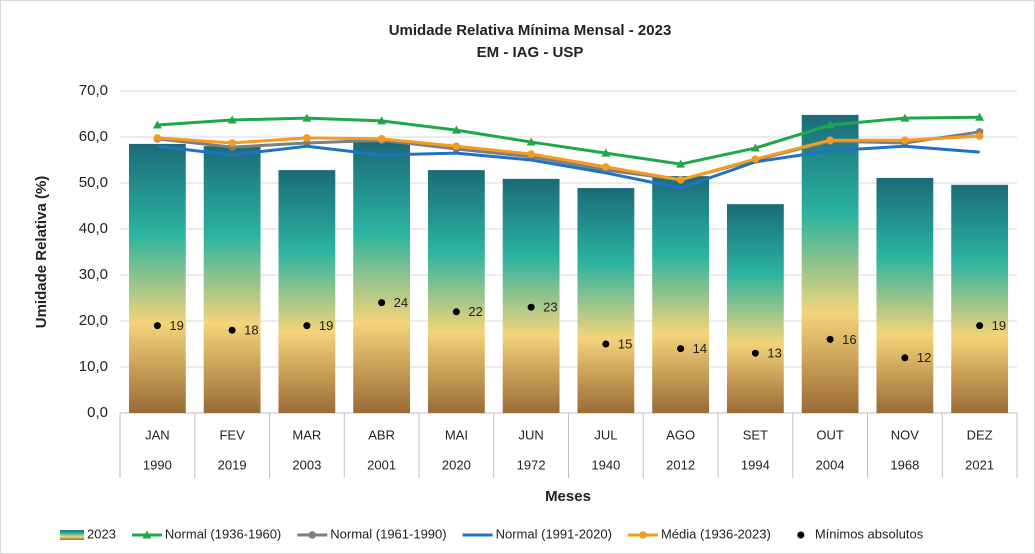  Describe the element at coordinates (605, 434) in the screenshot. I see `x-tick-label: JUL` at that location.